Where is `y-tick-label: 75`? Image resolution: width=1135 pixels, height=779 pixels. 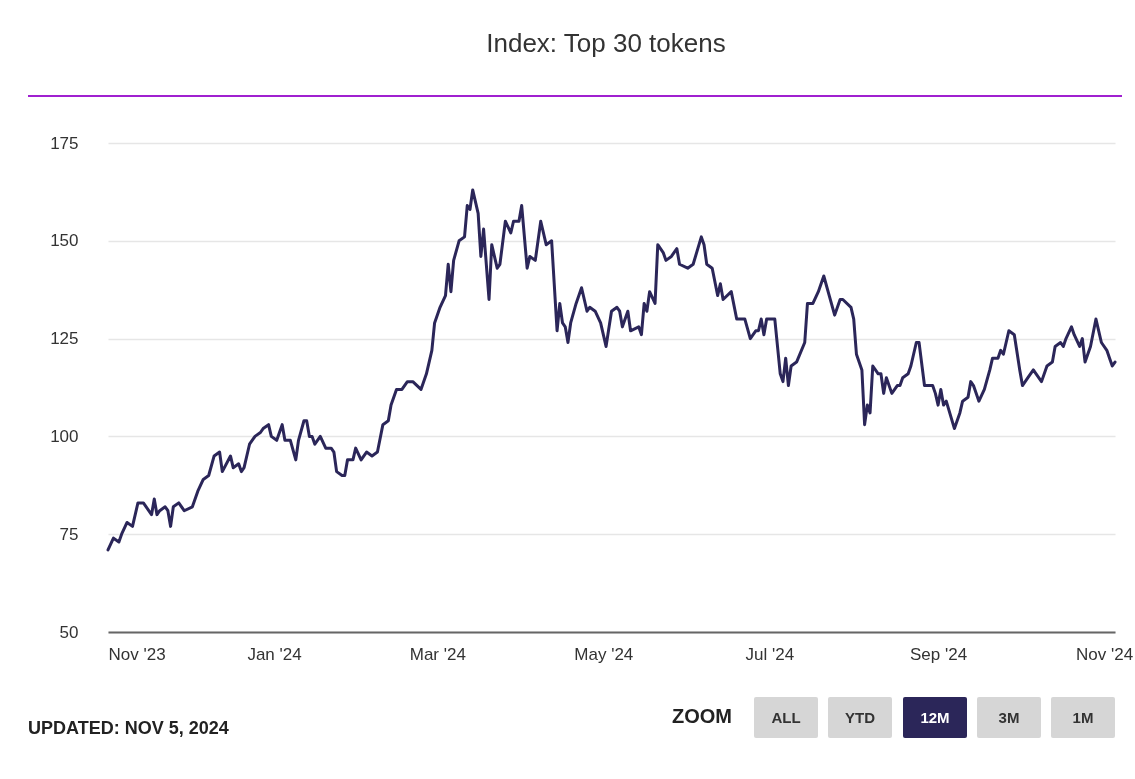 y-tick-label: 75 is located at coordinates (69, 534).